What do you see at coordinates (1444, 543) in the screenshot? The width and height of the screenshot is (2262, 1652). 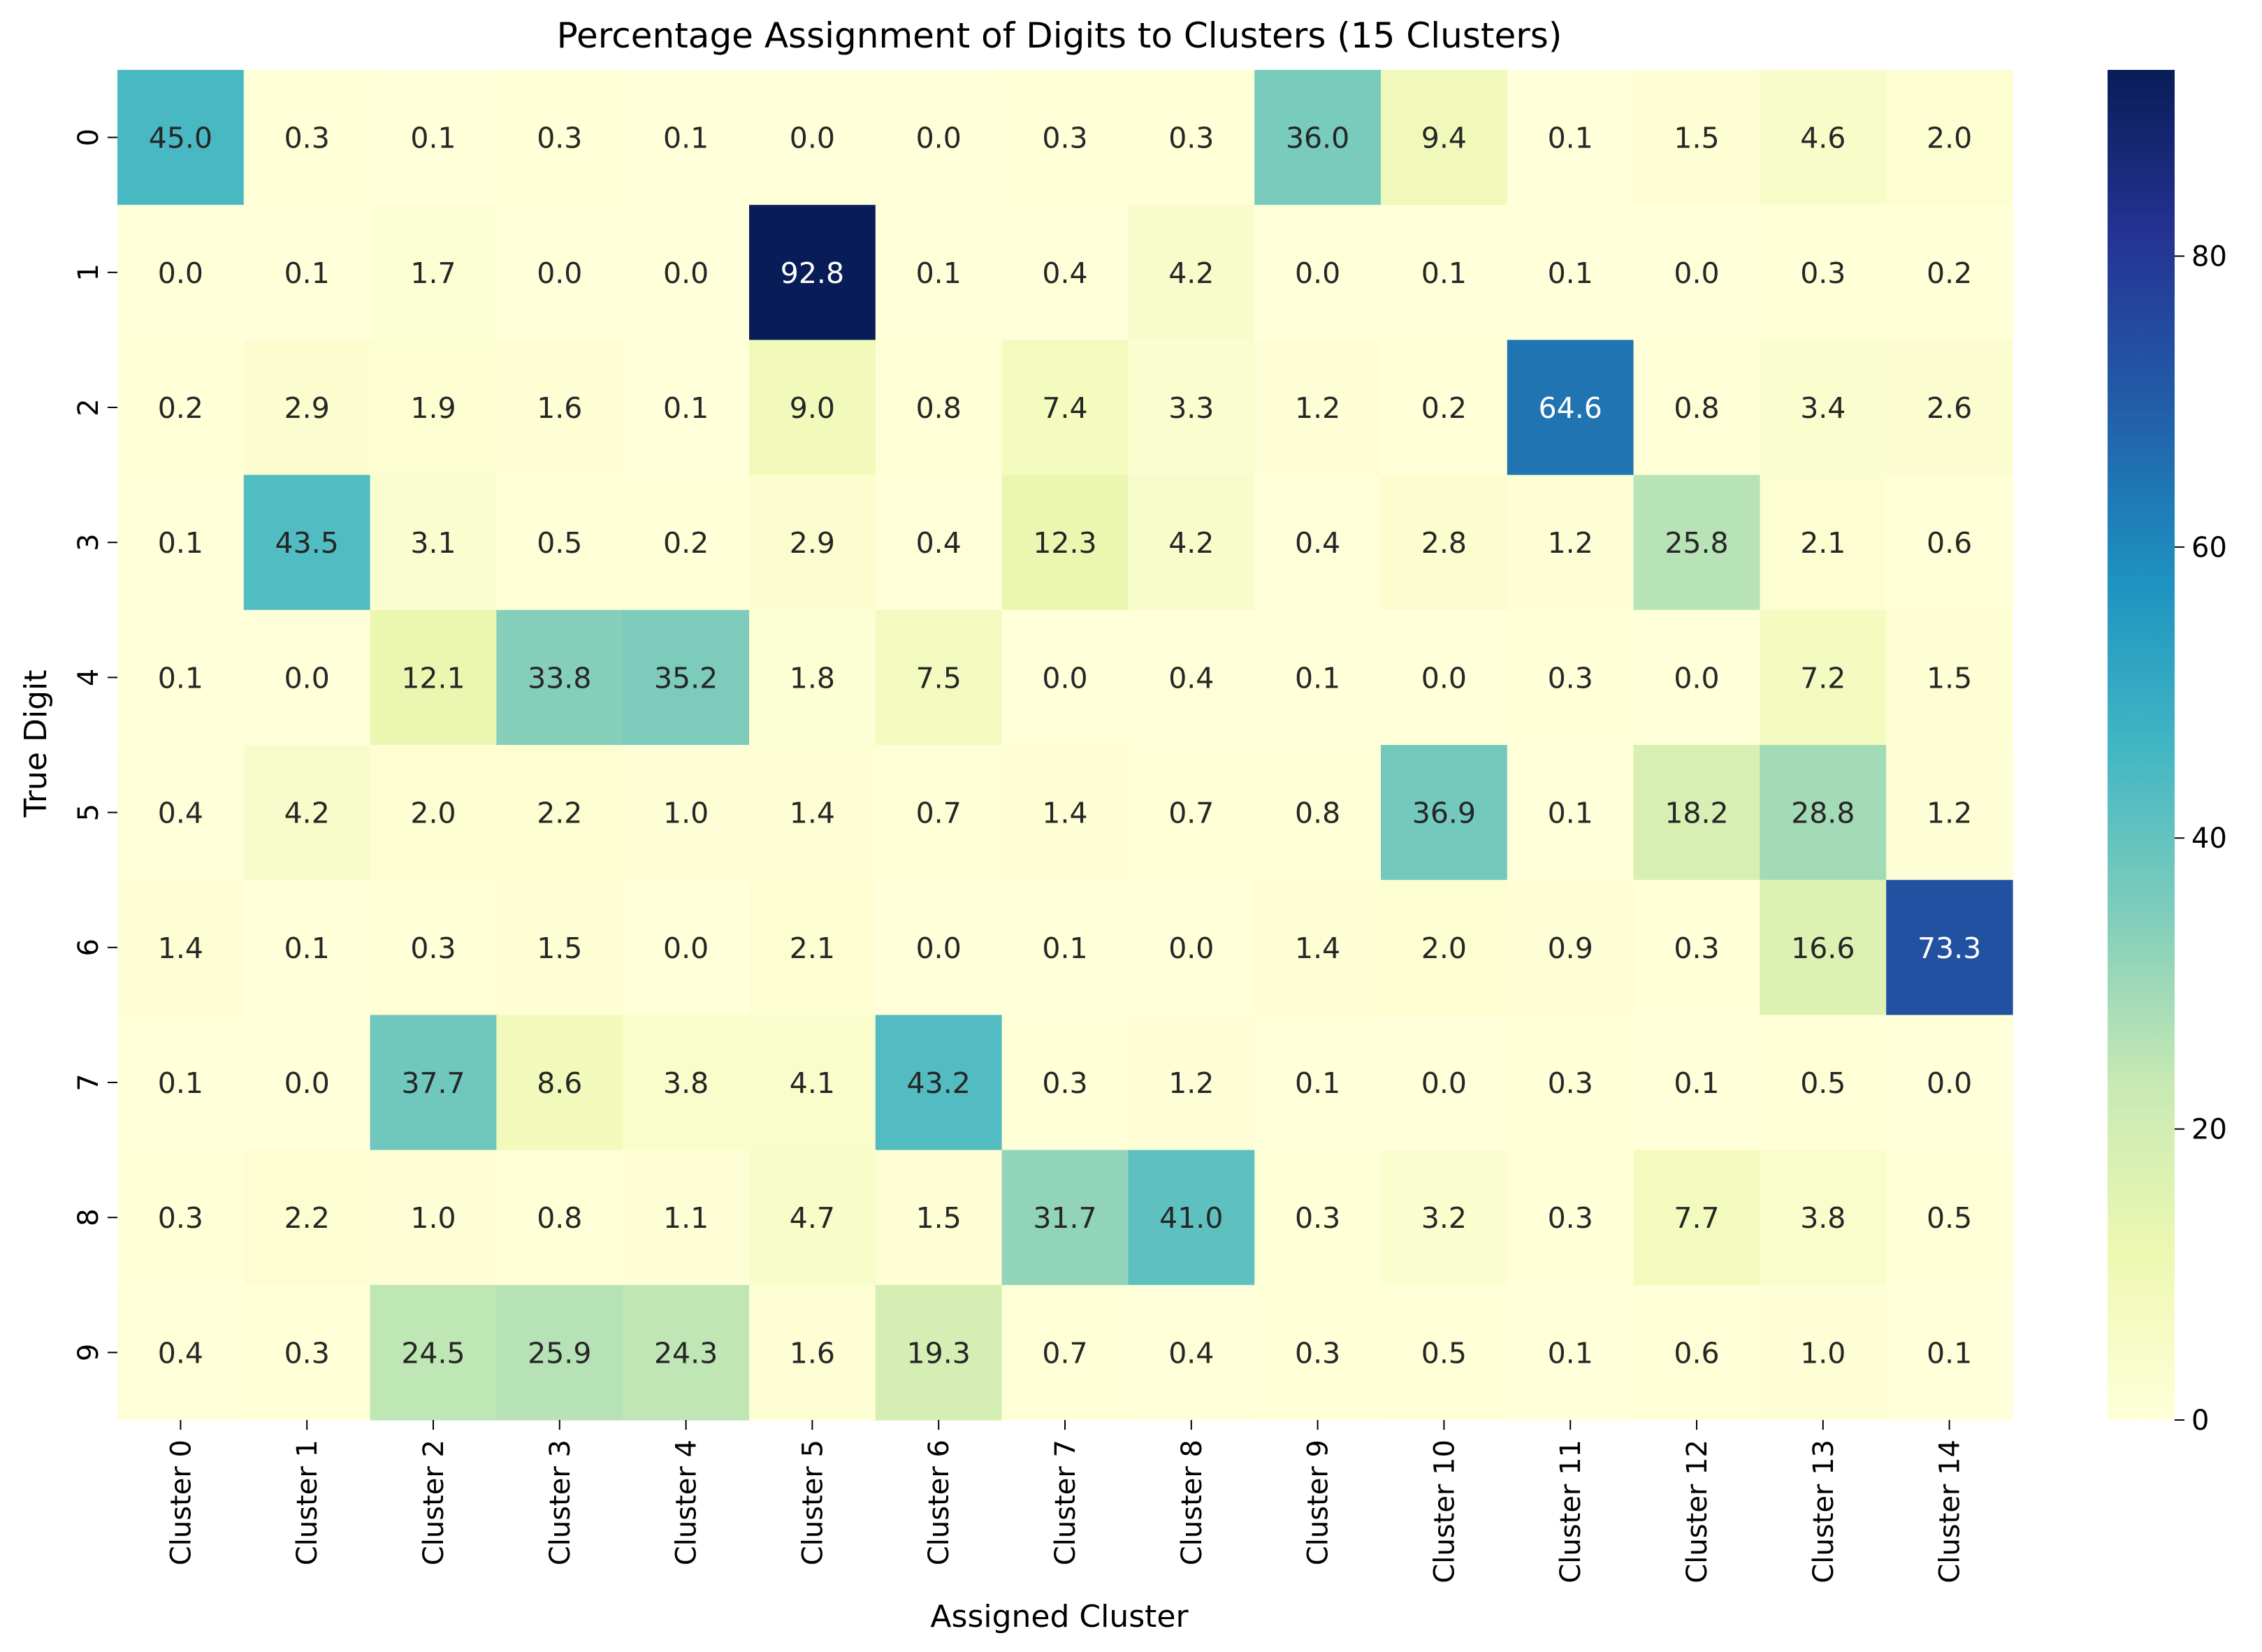 I see `cell-value-label: 2.8` at bounding box center [1444, 543].